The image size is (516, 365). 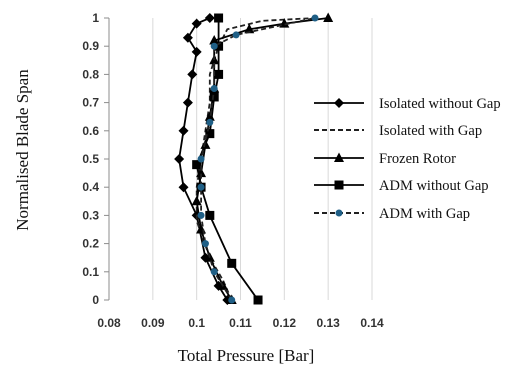 I want to click on legend-label-isolated-with-gap: Isolated with Gap, so click(x=430, y=131).